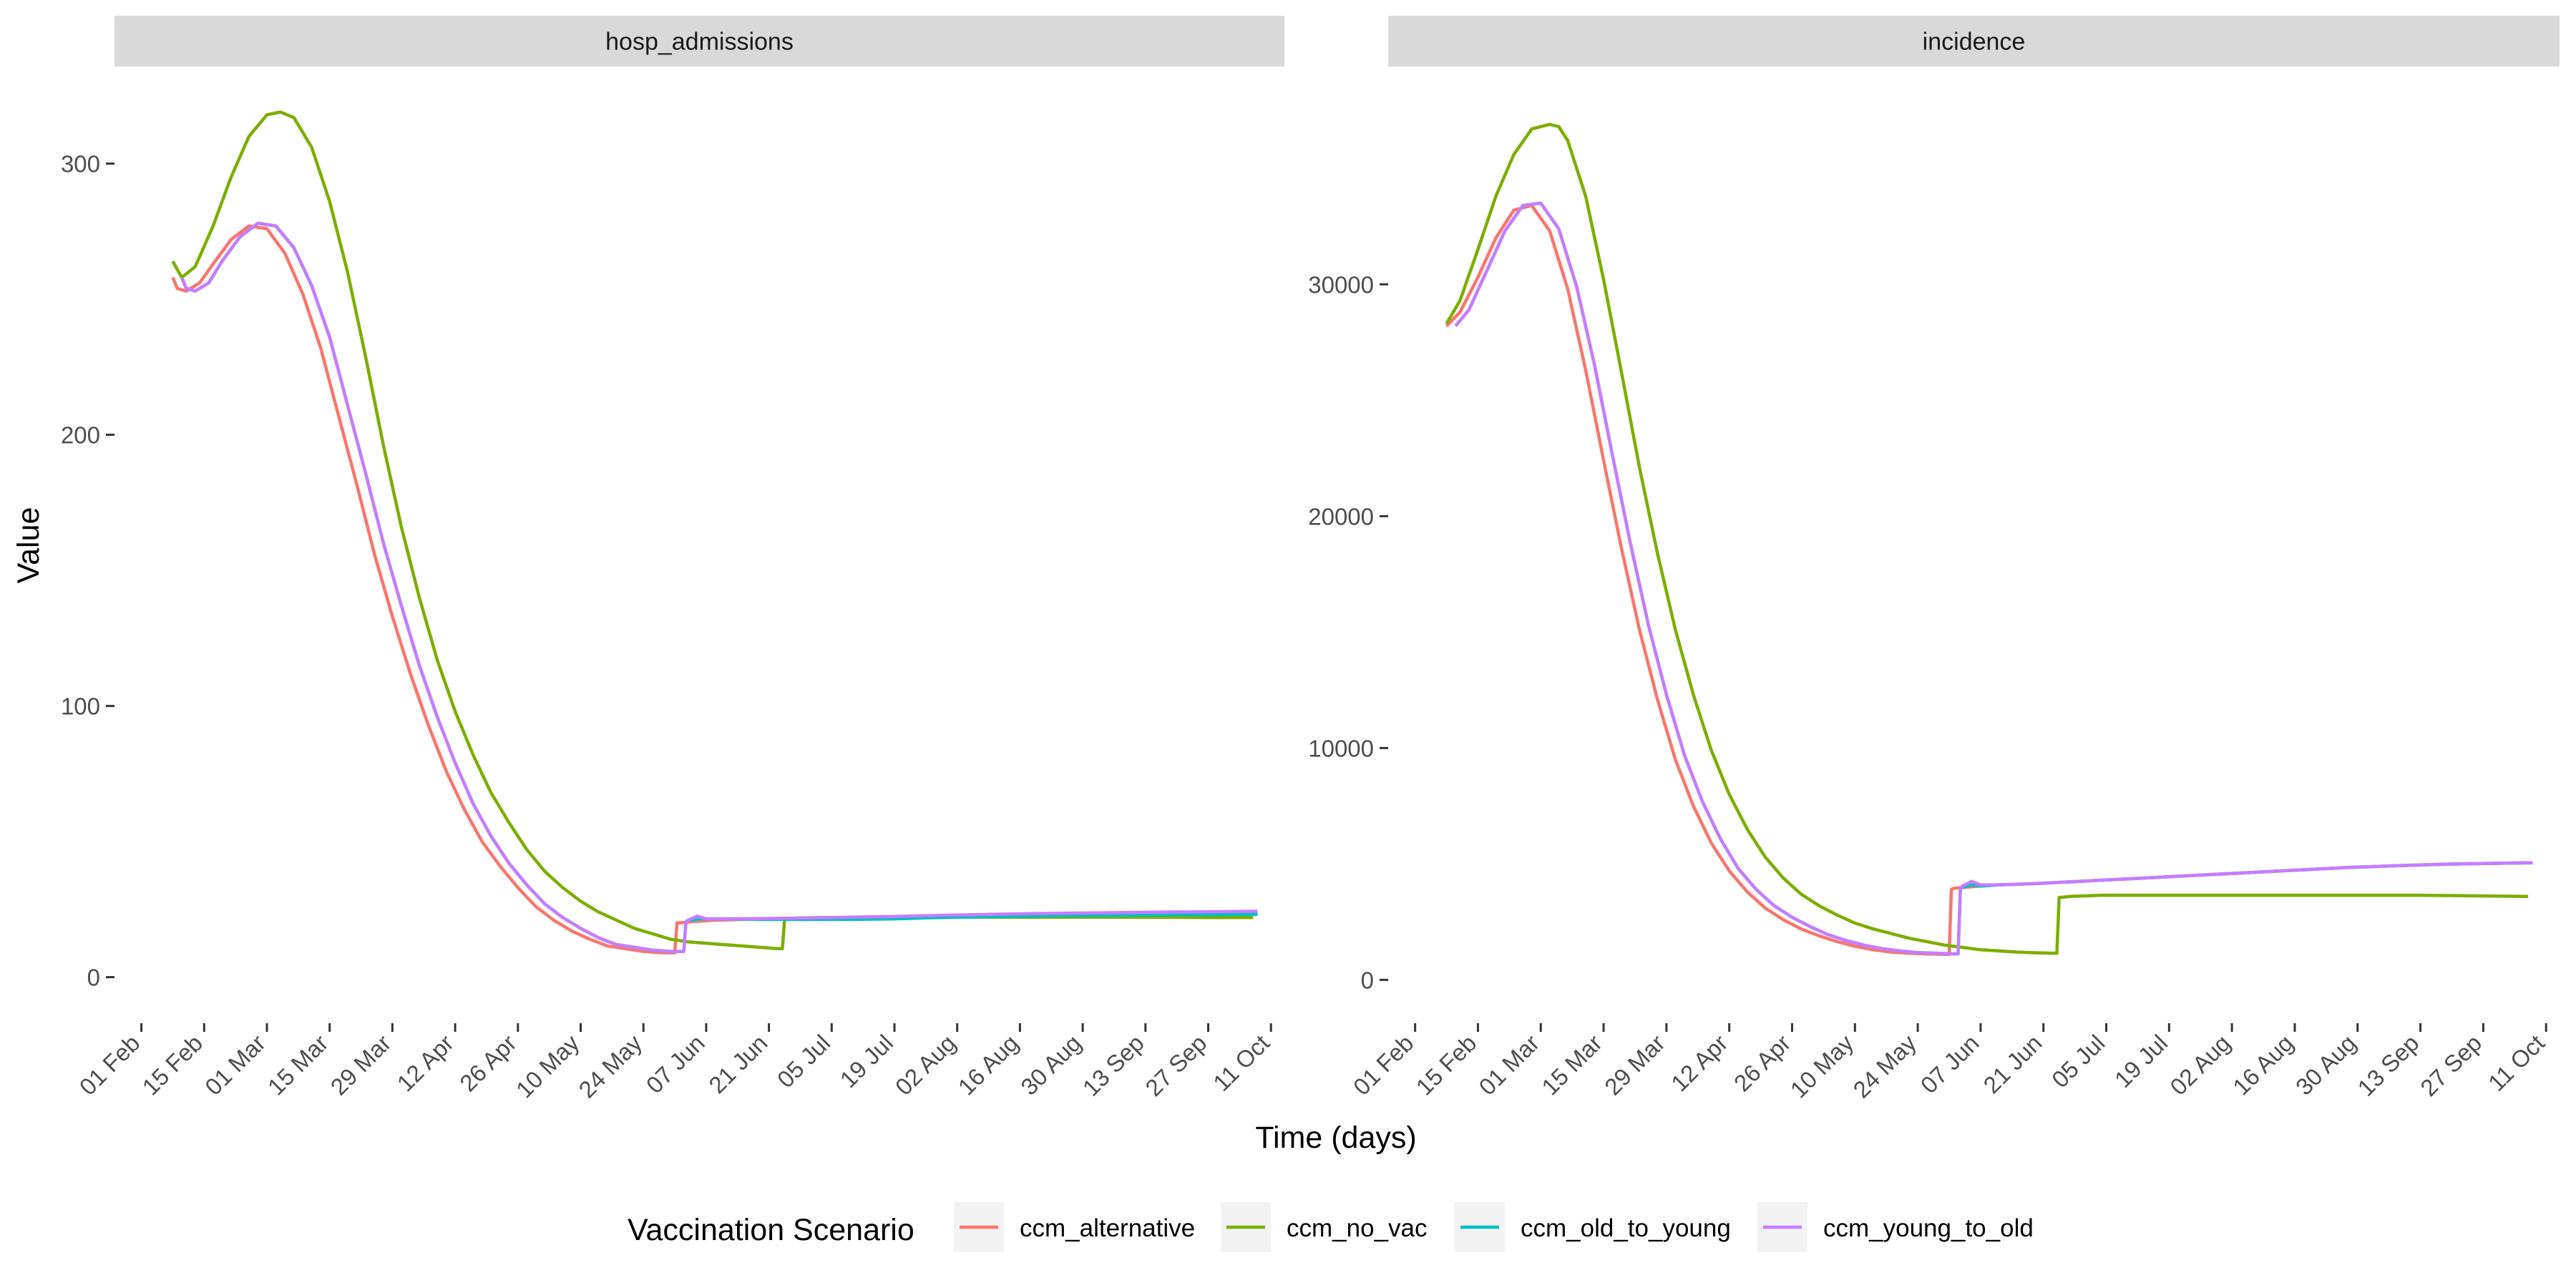 This screenshot has height=1288, width=2576. What do you see at coordinates (1341, 516) in the screenshot?
I see `y-tick-label: 20000` at bounding box center [1341, 516].